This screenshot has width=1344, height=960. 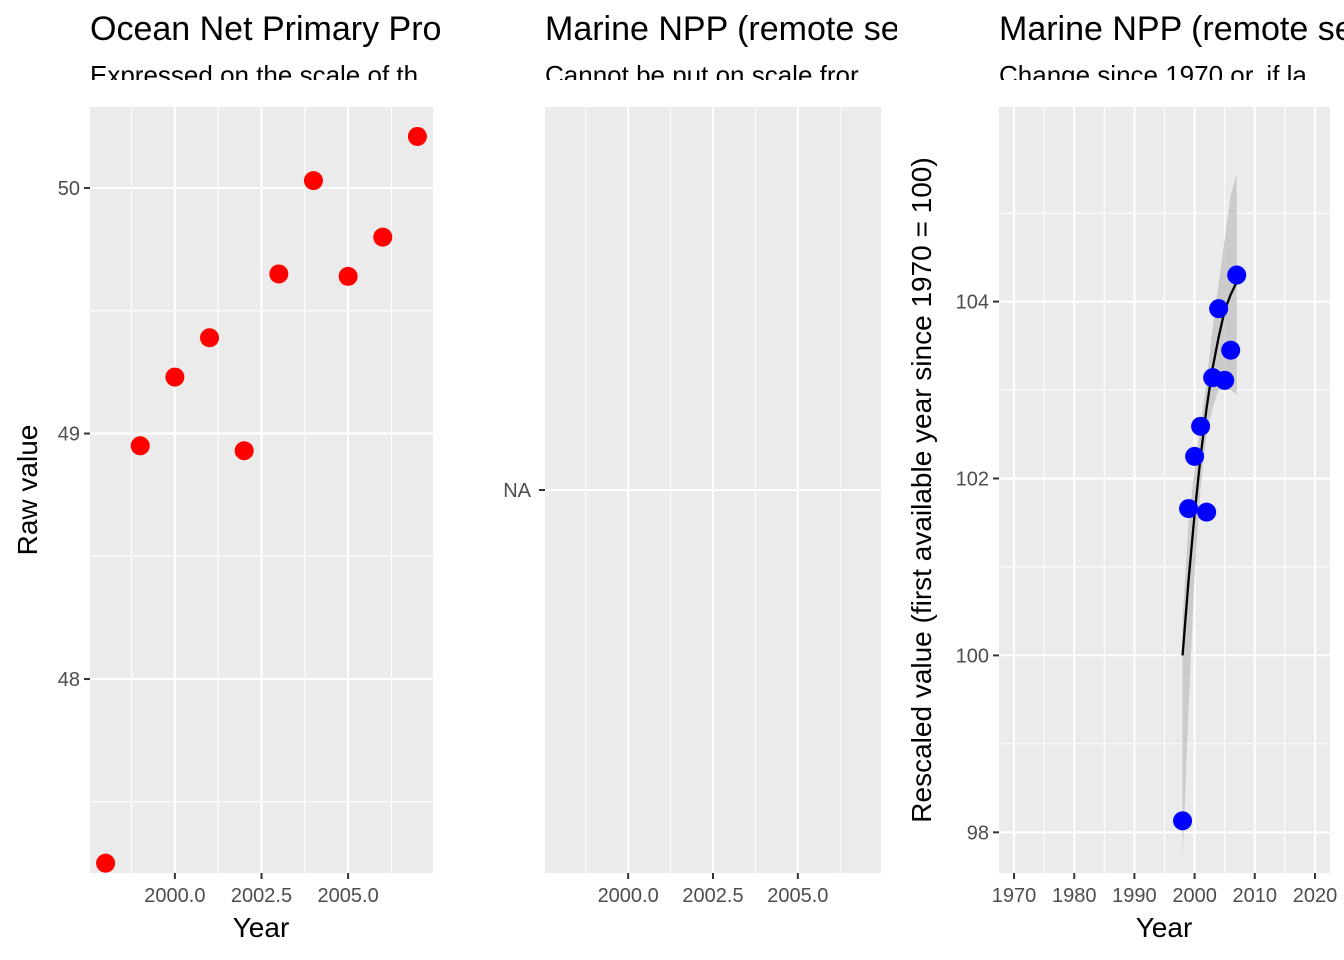 I want to click on y-tick-label: 50, so click(x=69, y=189).